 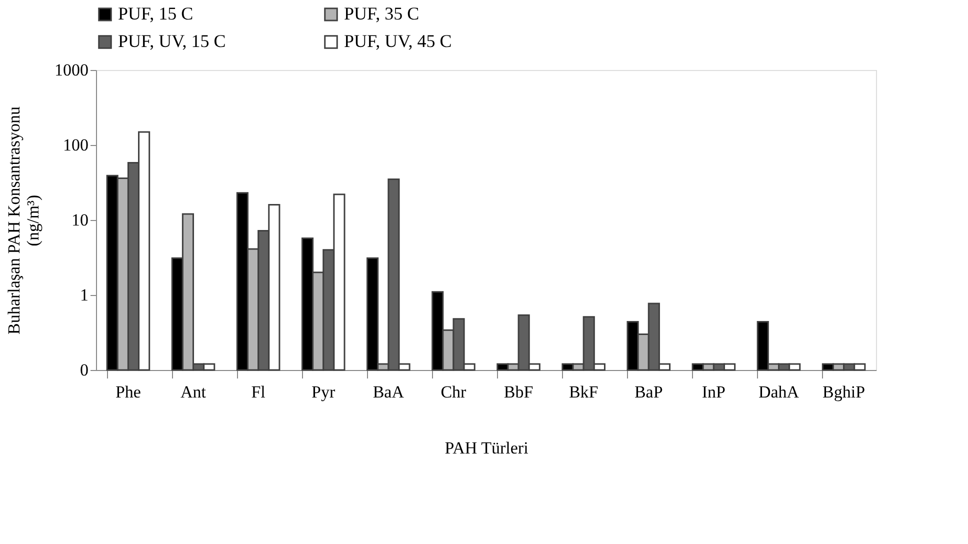 What do you see at coordinates (23, 220) in the screenshot?
I see `y-axis-title: Buharlaşan PAH Konsantrasyonu (ng/m³)` at bounding box center [23, 220].